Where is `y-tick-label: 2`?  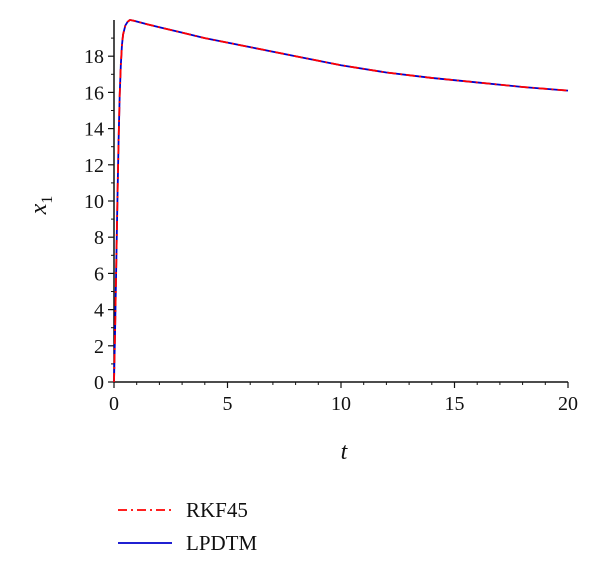 y-tick-label: 2 is located at coordinates (99, 347).